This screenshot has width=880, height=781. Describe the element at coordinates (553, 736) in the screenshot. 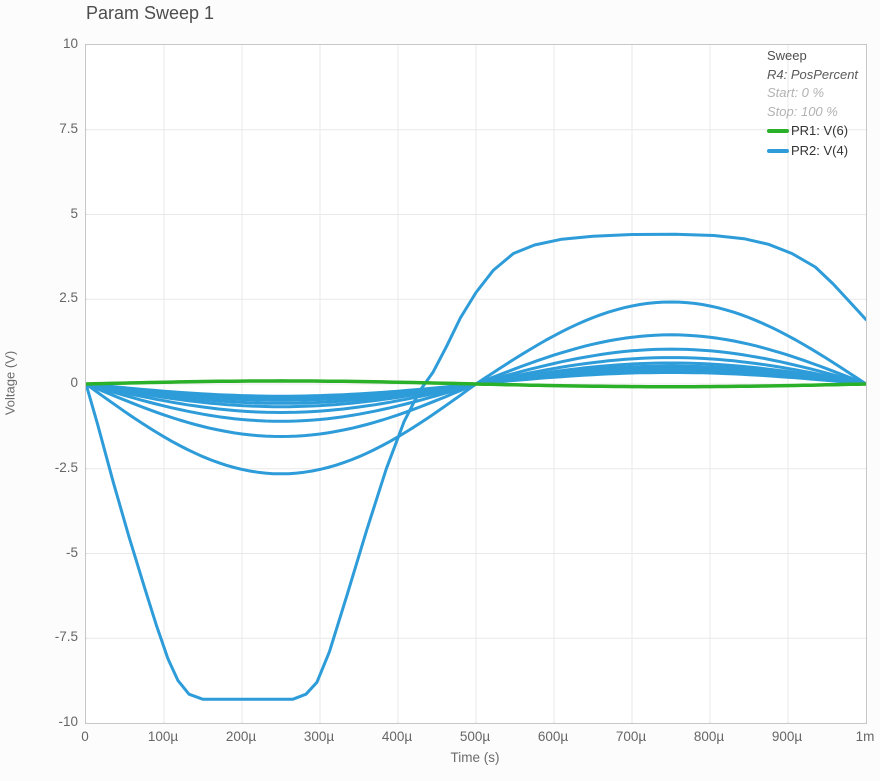

I see `x-tick-label: 600µ` at that location.